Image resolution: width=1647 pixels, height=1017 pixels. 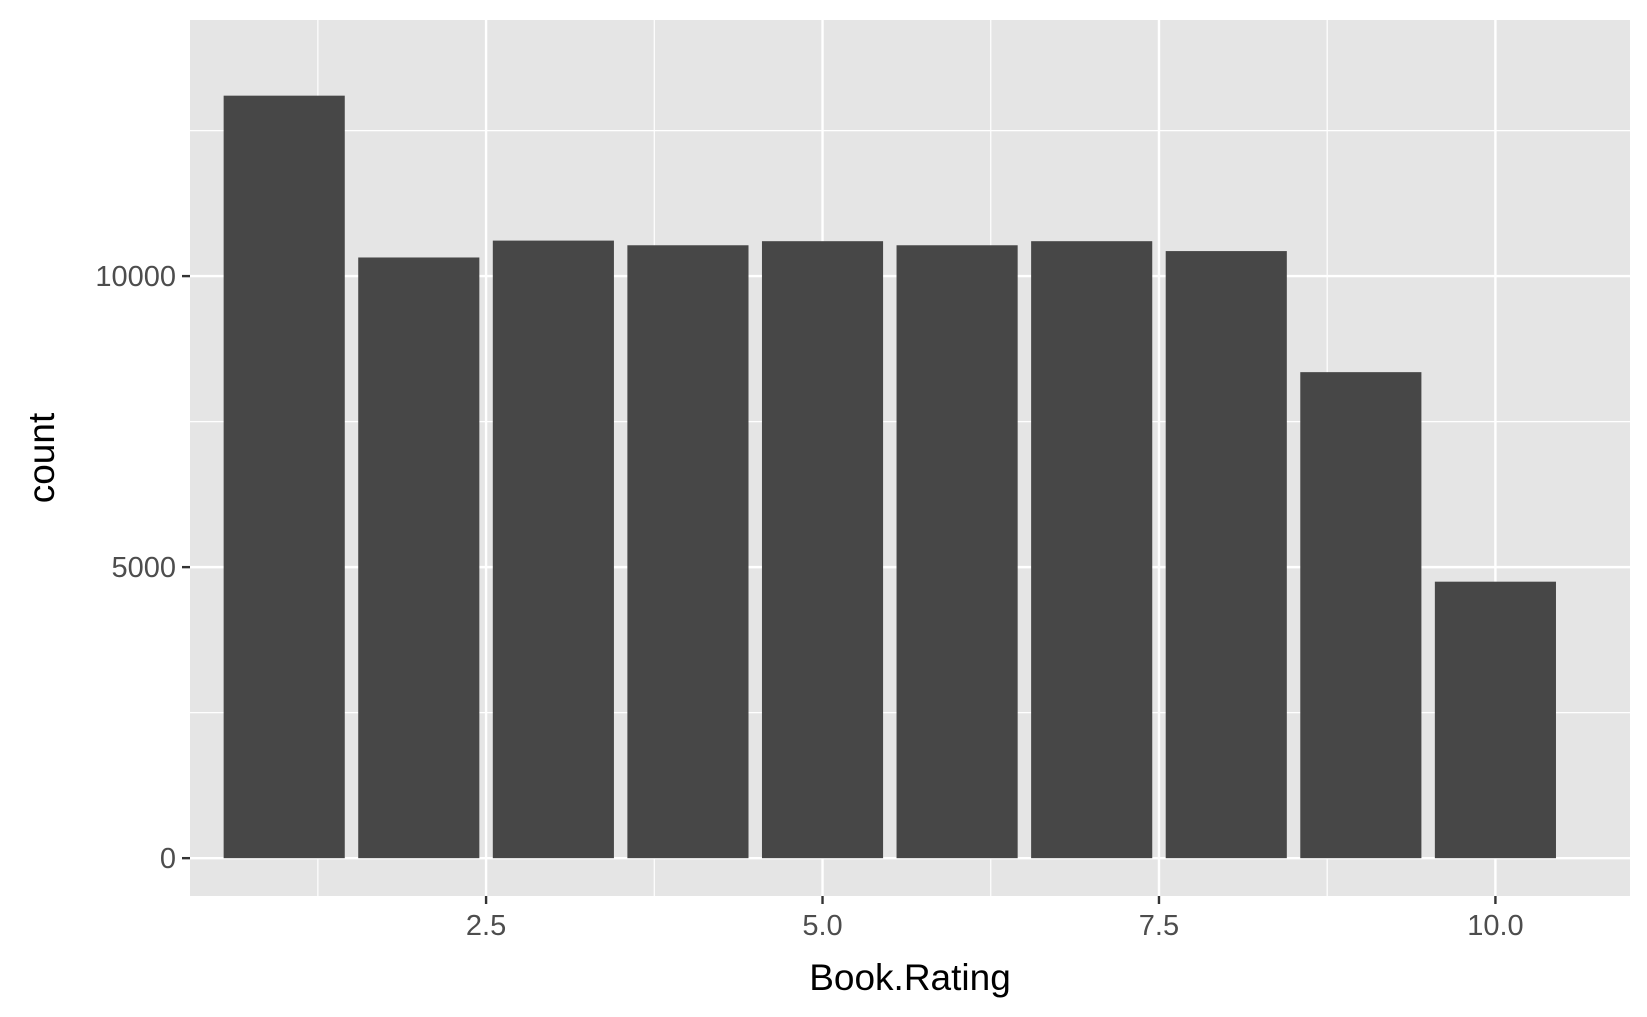 I want to click on x-tick-label: 7.5, so click(x=1159, y=926).